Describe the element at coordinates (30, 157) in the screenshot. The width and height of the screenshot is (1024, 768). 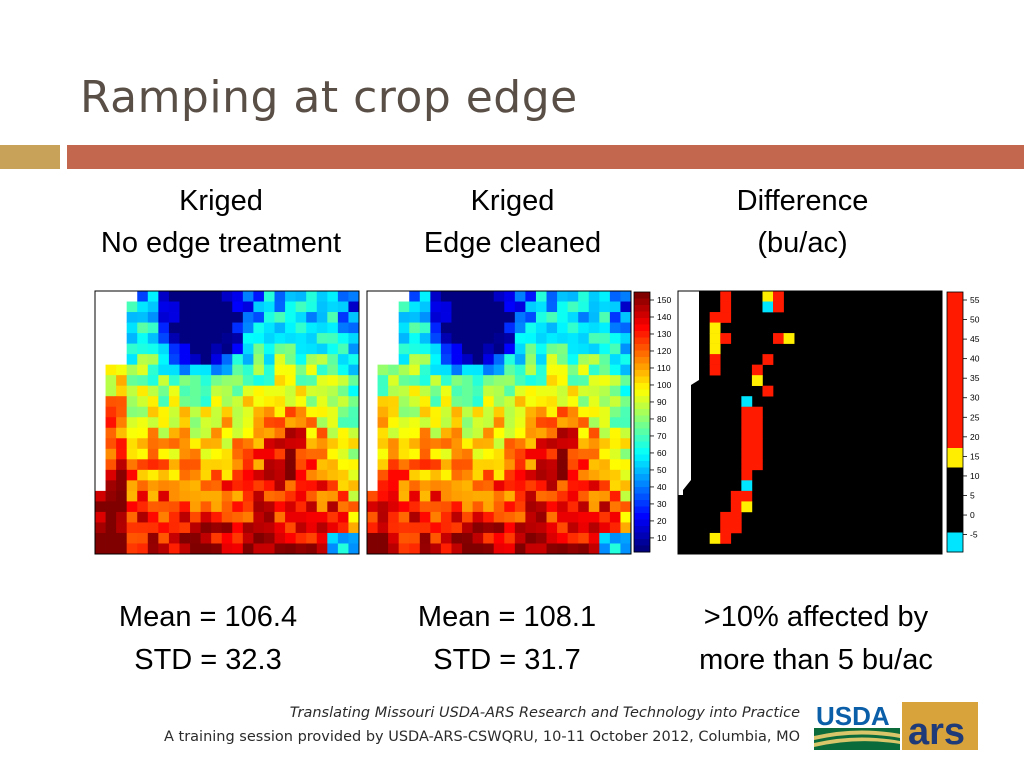
I see `accent-bar-left` at that location.